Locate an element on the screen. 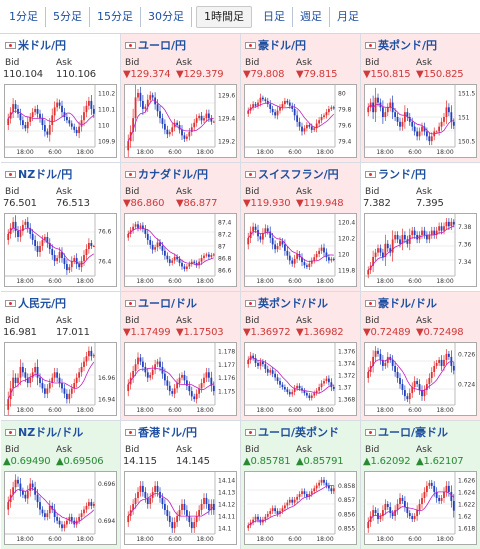 The width and height of the screenshot is (480, 549). pair-link: カナダドル/円 is located at coordinates (166, 174).